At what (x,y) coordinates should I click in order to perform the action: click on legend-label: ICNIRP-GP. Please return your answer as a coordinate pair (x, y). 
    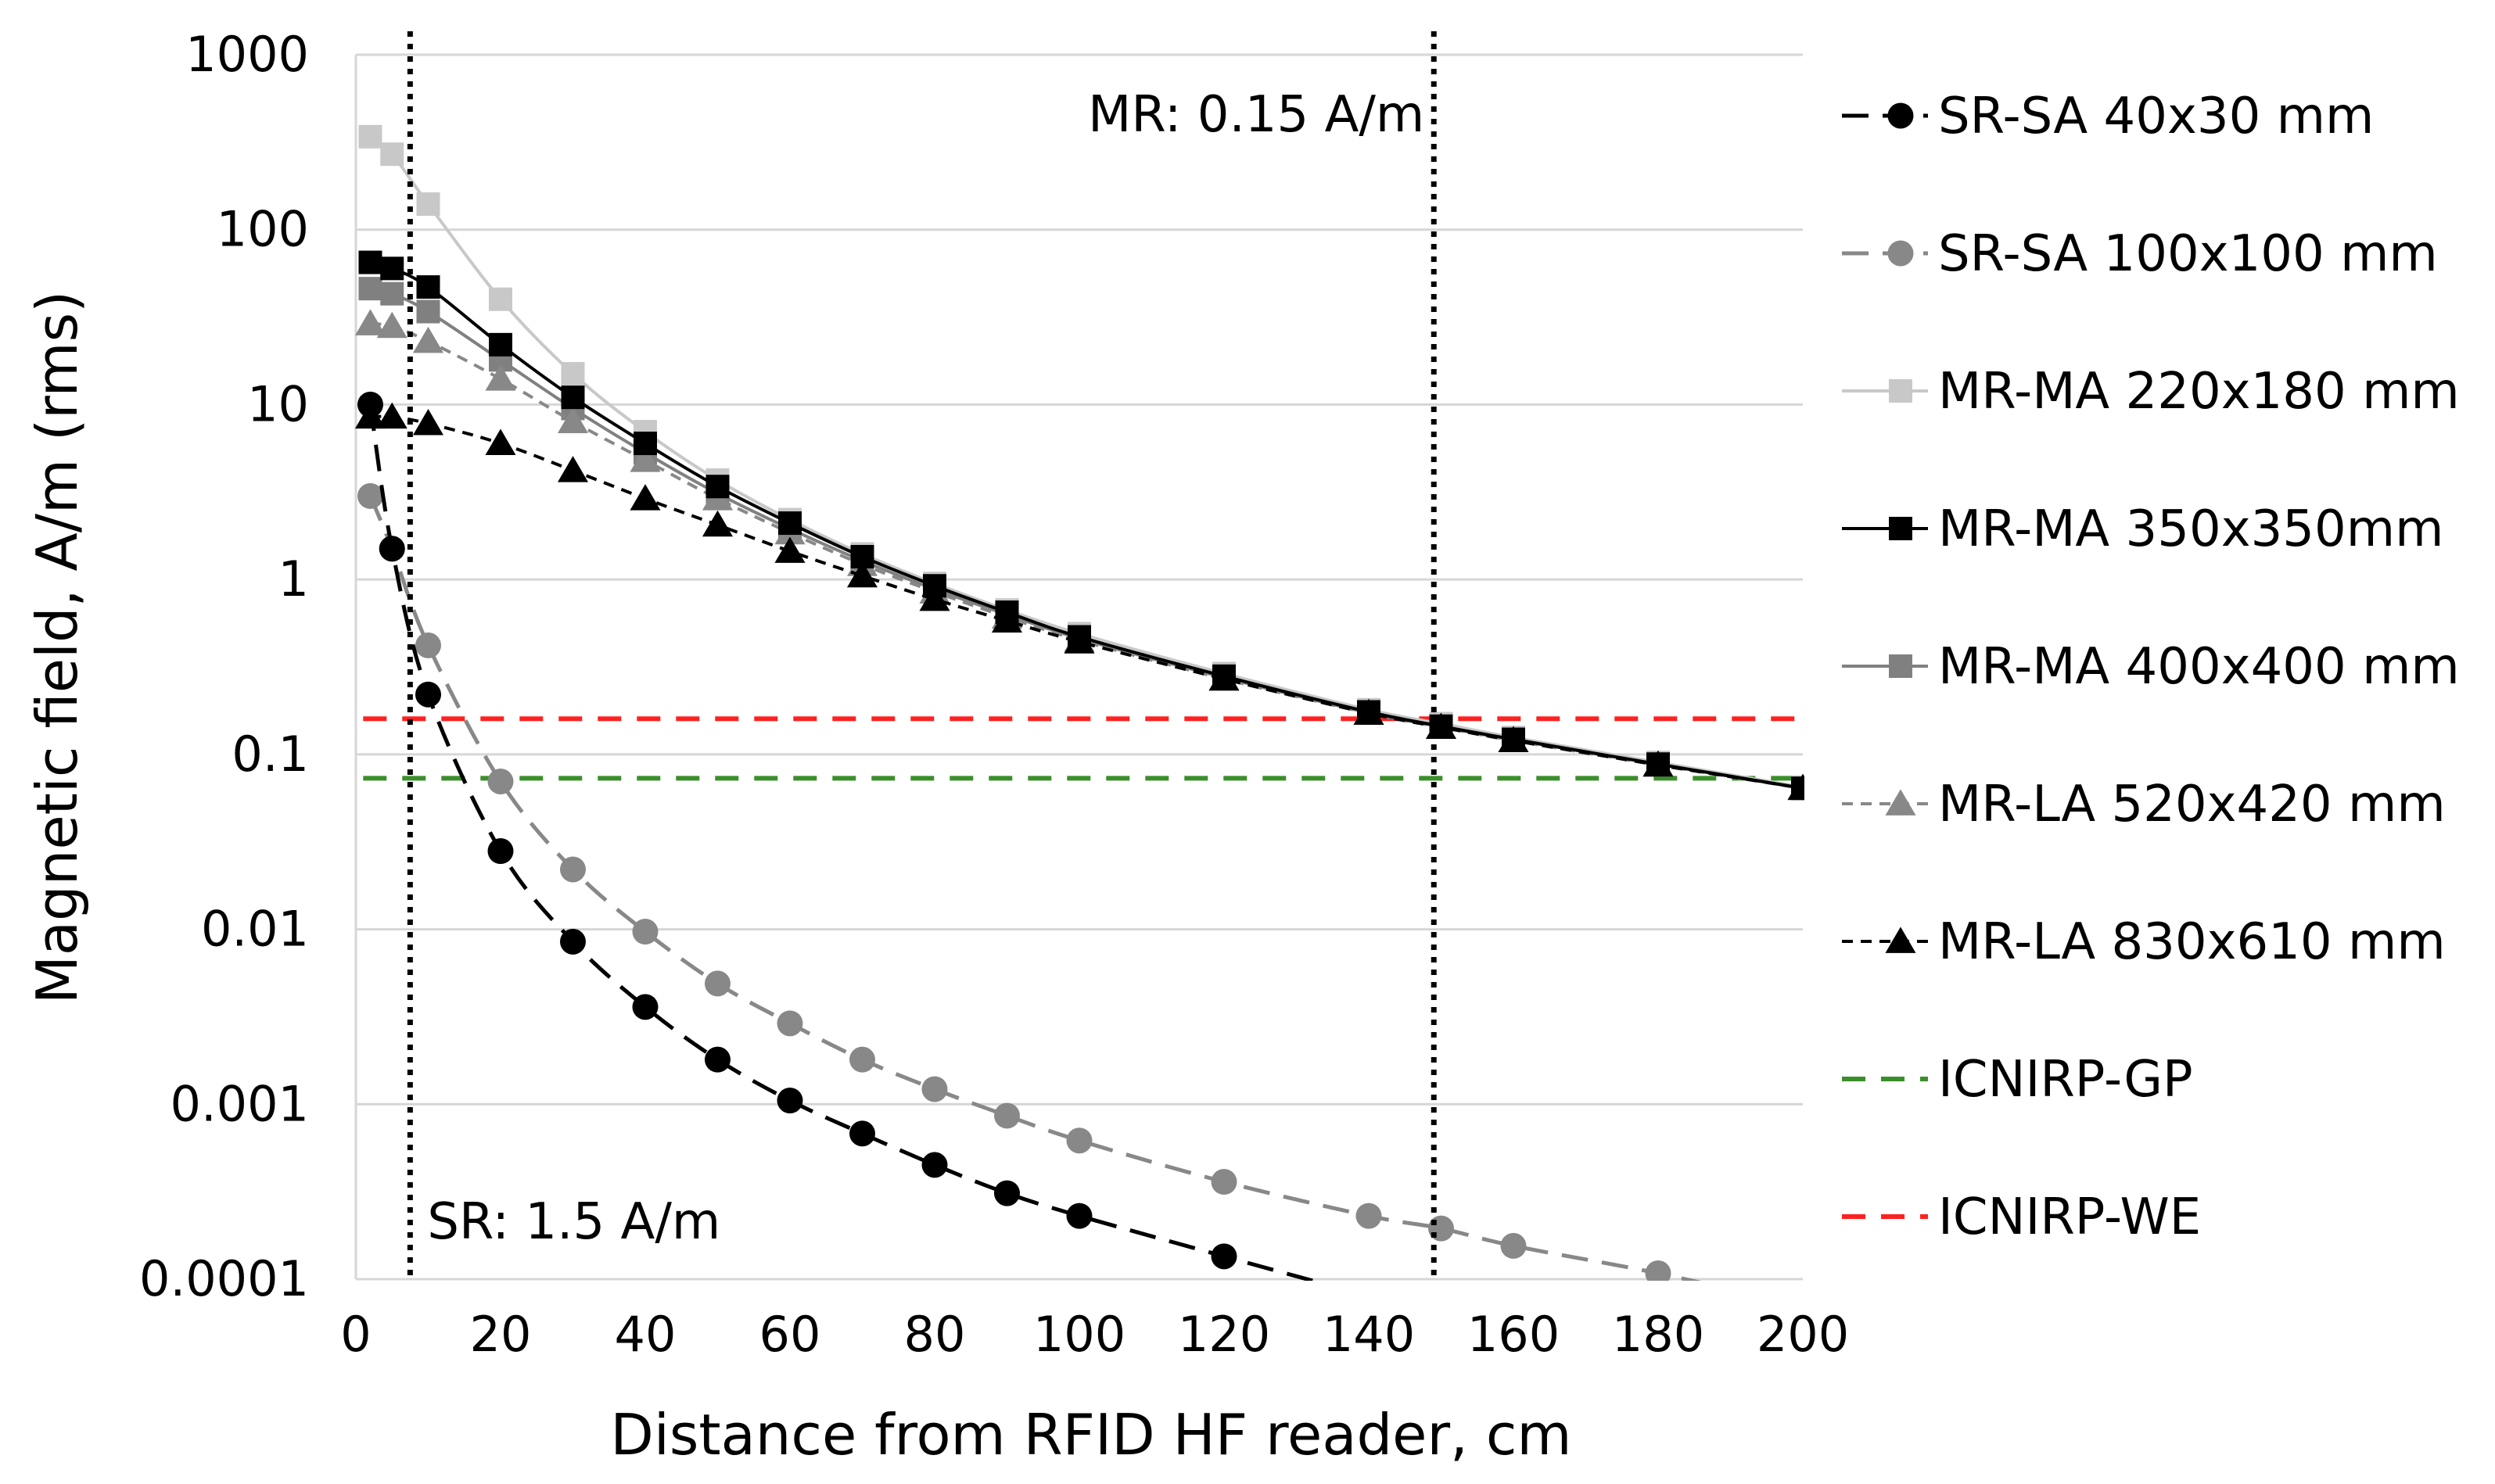
    Looking at the image, I should click on (2065, 1080).